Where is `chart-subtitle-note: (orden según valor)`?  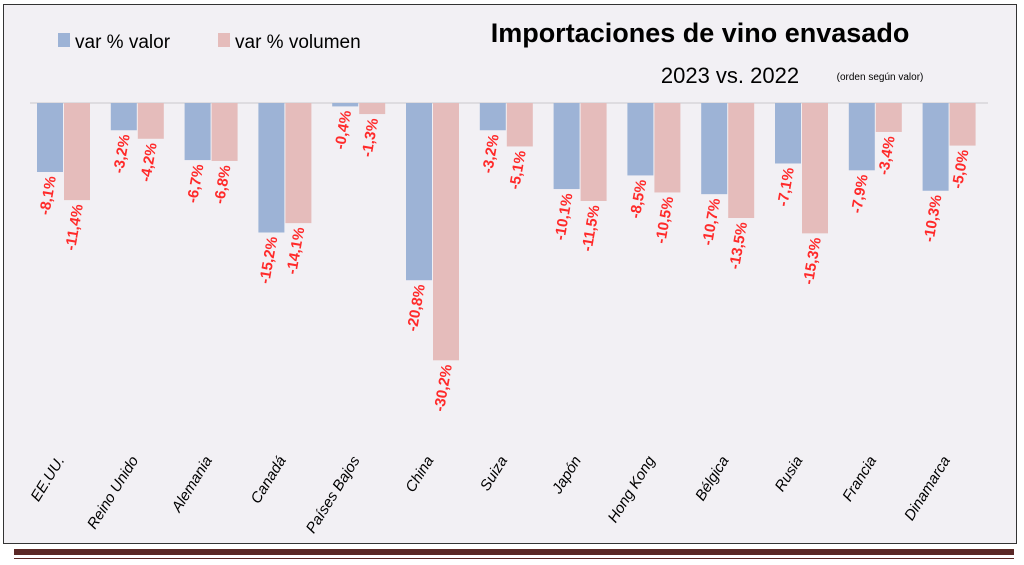
chart-subtitle-note: (orden según valor) is located at coordinates (880, 77).